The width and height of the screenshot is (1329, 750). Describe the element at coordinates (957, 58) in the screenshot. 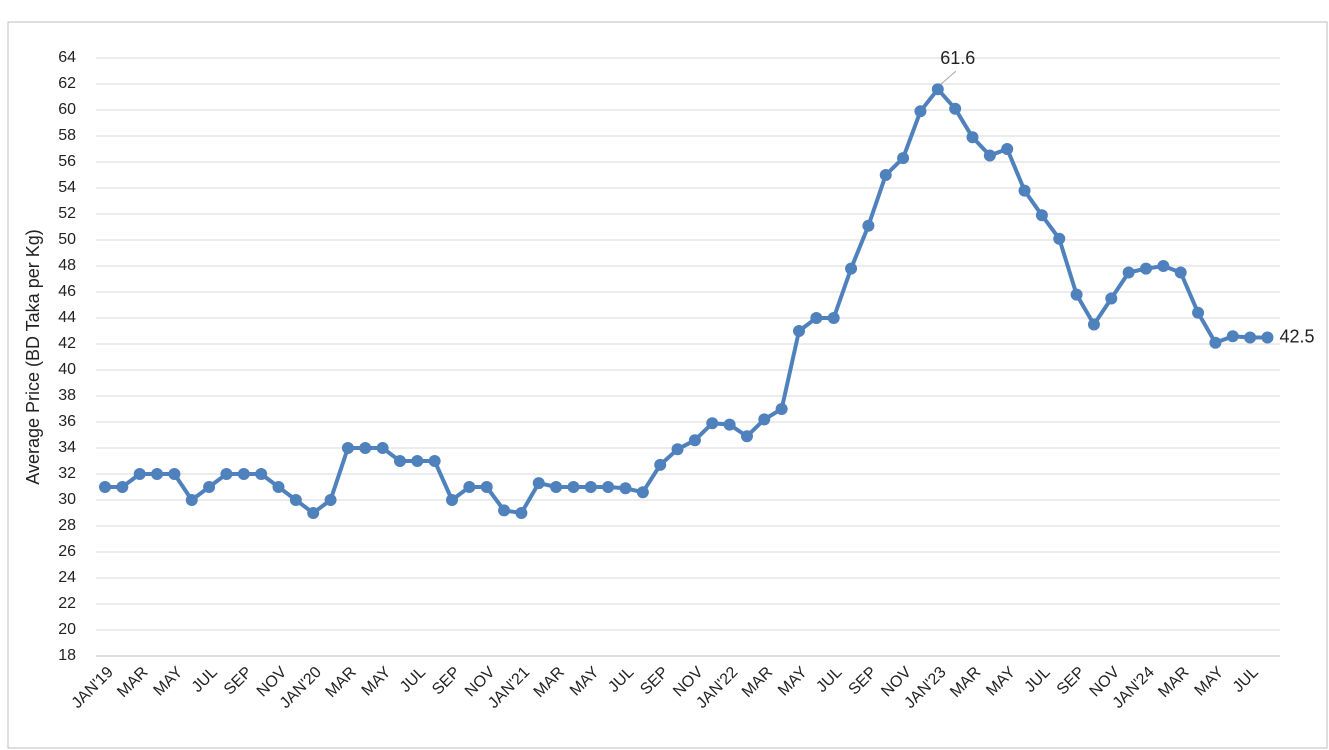

I see `data-label: 61.6` at that location.